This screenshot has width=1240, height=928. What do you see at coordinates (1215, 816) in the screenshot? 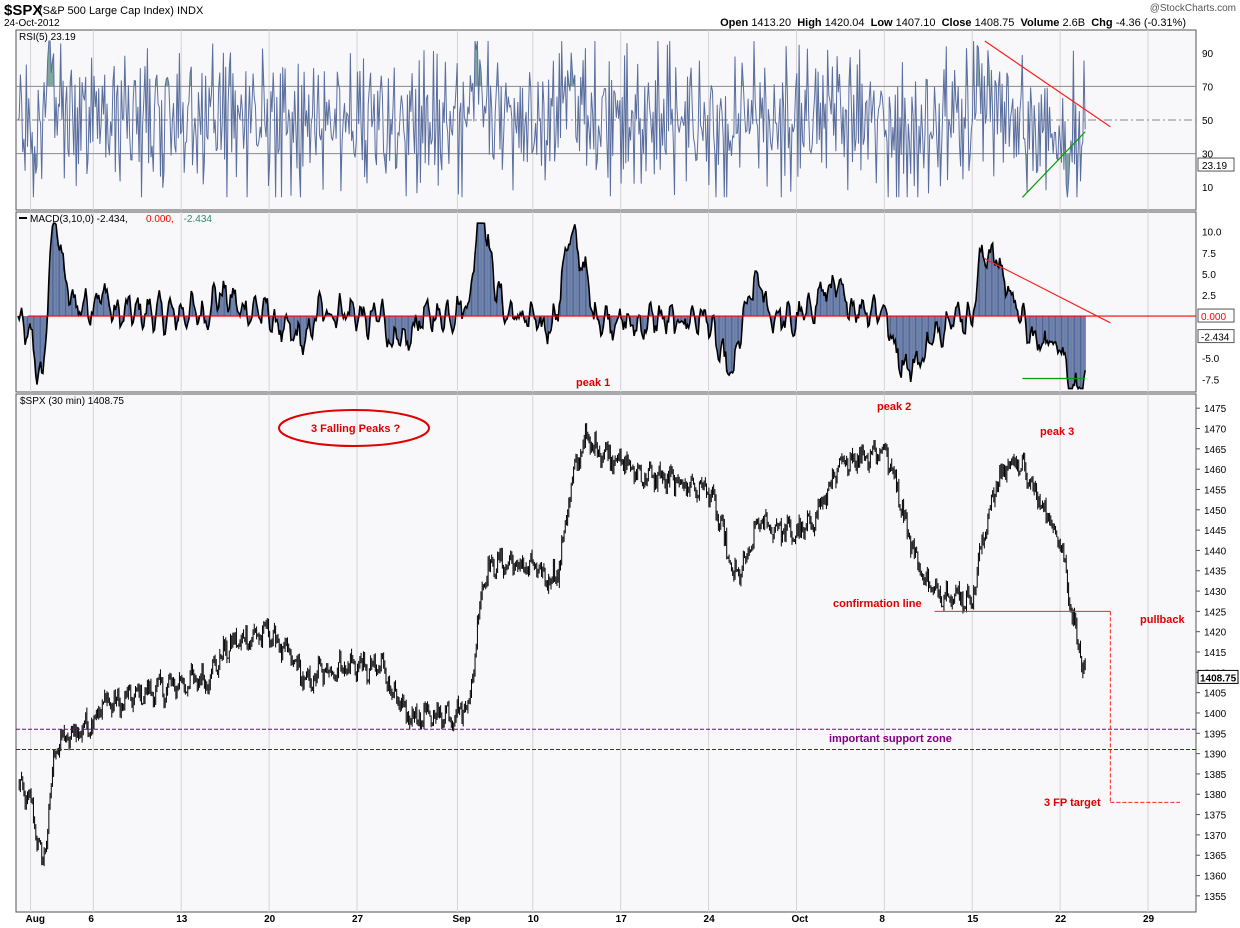
I see `price-tick-label: 1375` at bounding box center [1215, 816].